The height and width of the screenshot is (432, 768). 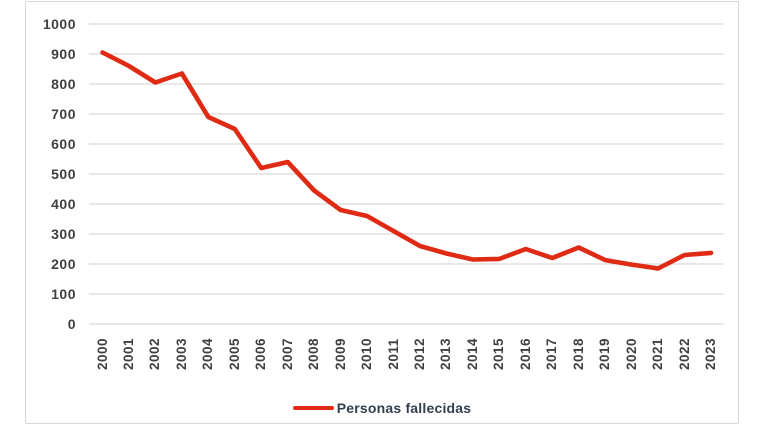 What do you see at coordinates (261, 354) in the screenshot?
I see `x-axis-tick-label: 2006` at bounding box center [261, 354].